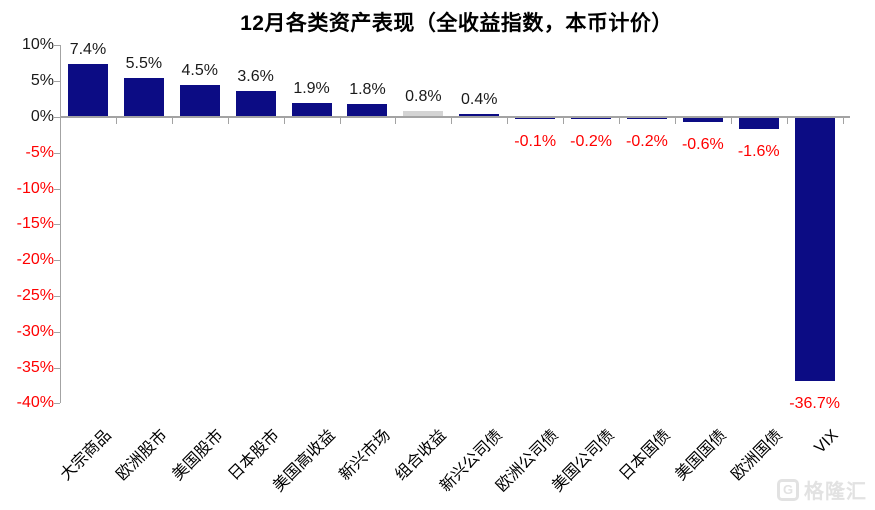 Image resolution: width=875 pixels, height=510 pixels. I want to click on y-tick-label: -5%, so click(39, 152).